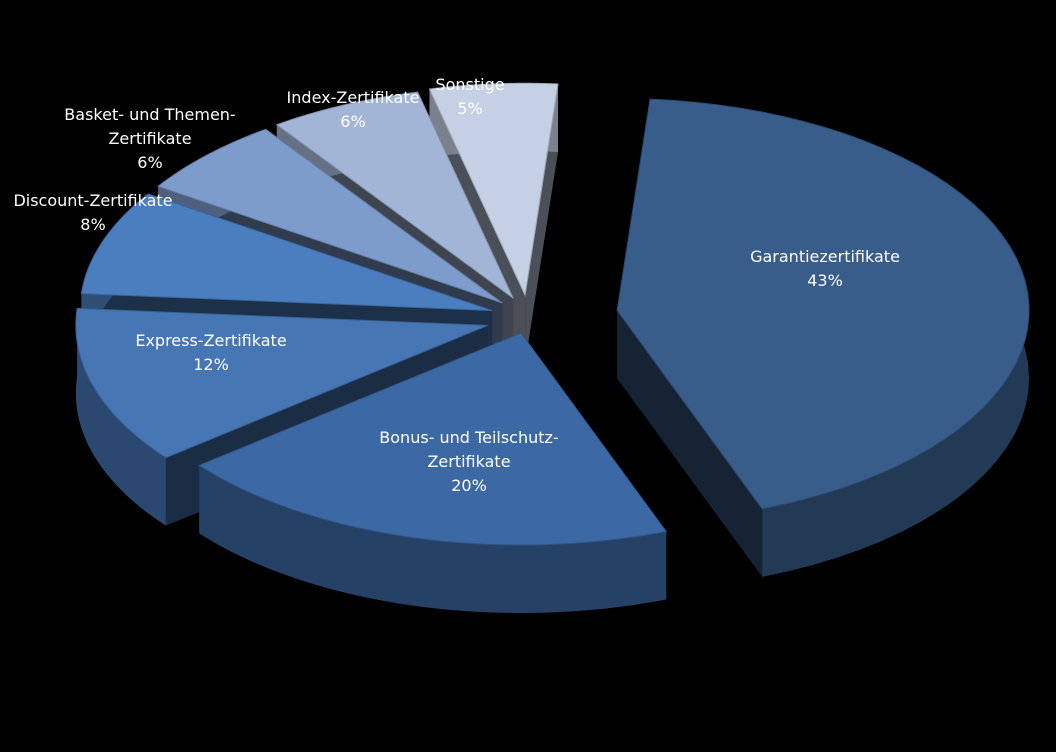 The image size is (1056, 752). I want to click on slice-value-label: 8%, so click(92, 224).